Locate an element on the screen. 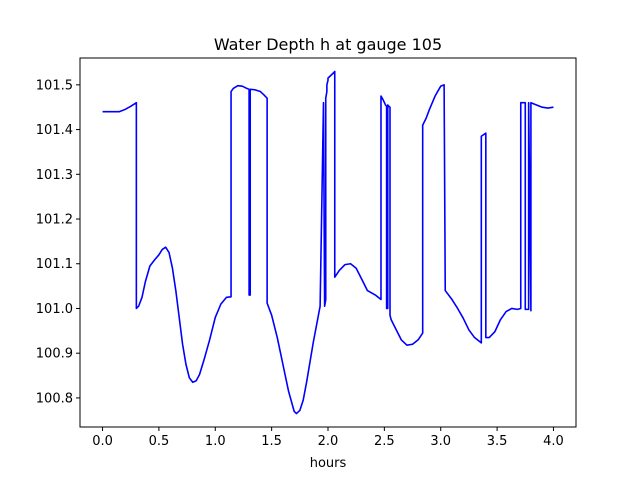  x-tick-label: 3.0 is located at coordinates (440, 441).